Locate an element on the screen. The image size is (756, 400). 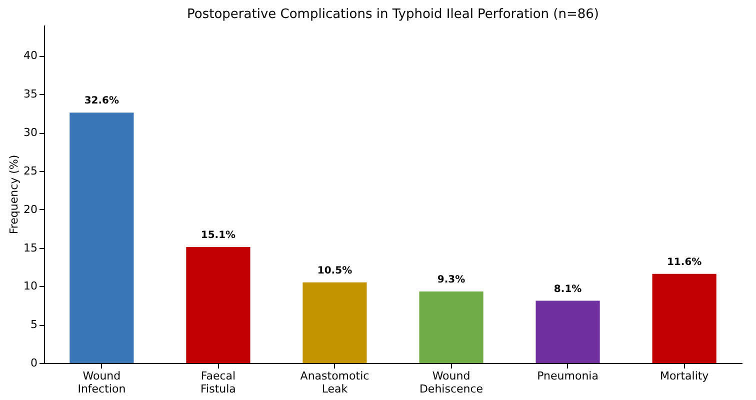
y-tick-label: 25 is located at coordinates (31, 171).